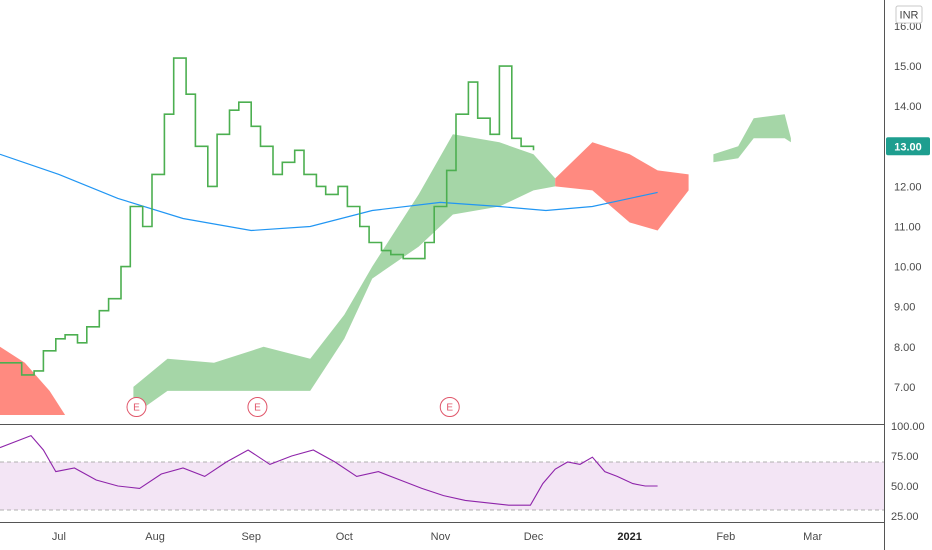  I want to click on time-tick-label: Nov, so click(441, 537).